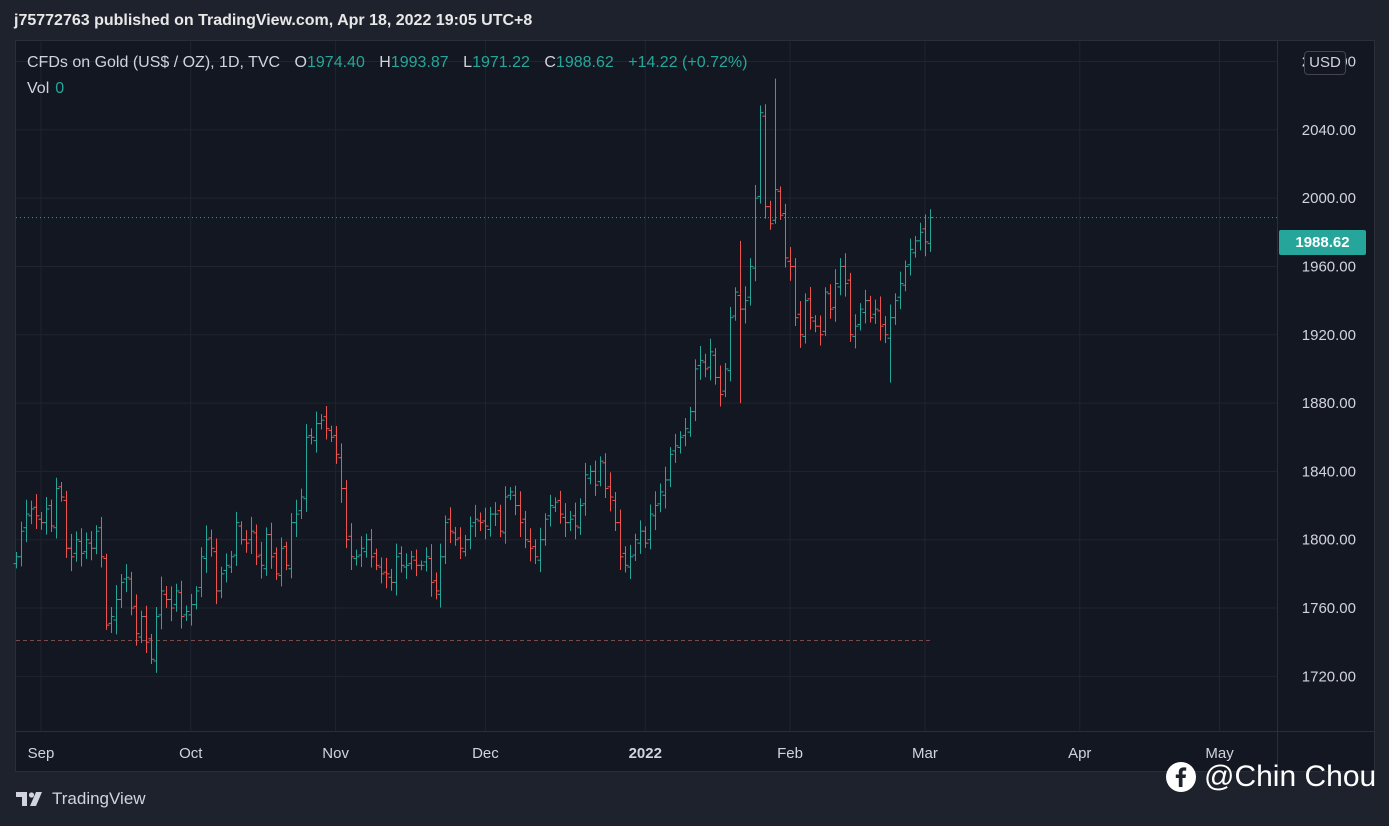 Image resolution: width=1389 pixels, height=826 pixels. Describe the element at coordinates (41, 753) in the screenshot. I see `x-tick-label: Sep` at that location.